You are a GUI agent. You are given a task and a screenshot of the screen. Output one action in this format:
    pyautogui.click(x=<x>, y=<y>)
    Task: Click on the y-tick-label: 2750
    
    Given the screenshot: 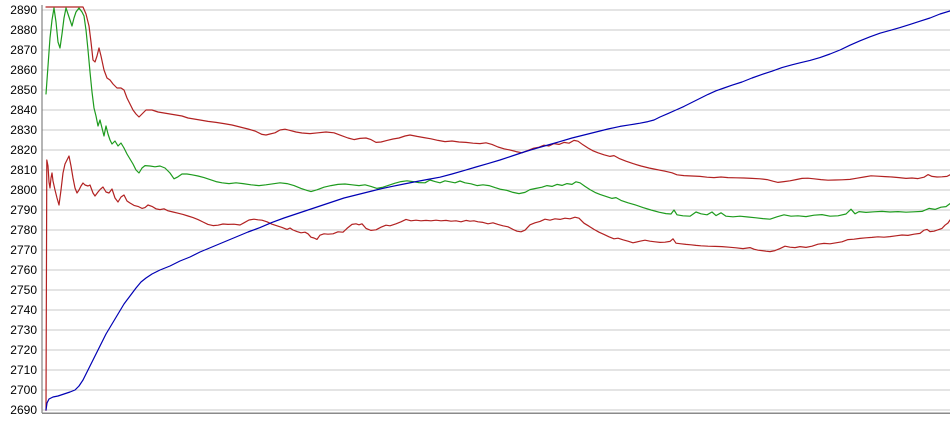 What is the action you would take?
    pyautogui.click(x=23, y=290)
    